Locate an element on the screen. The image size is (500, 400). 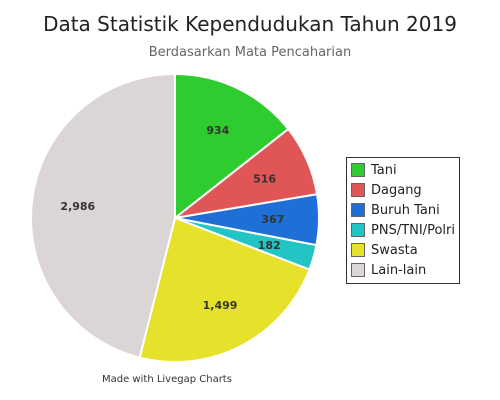
legend-label: Buruh Tani is located at coordinates (405, 210).